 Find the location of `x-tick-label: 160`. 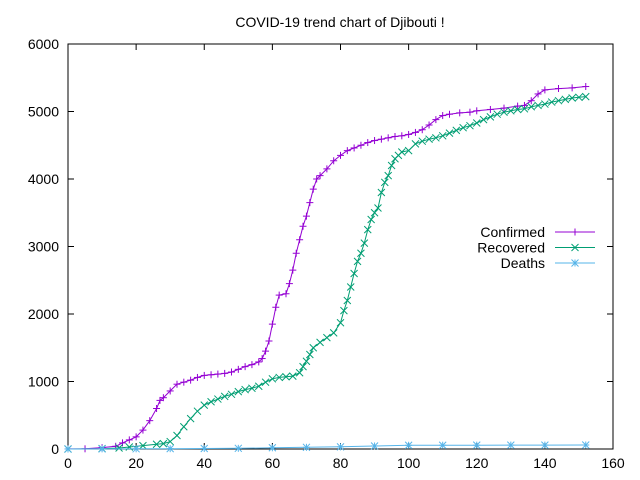

x-tick-label: 160 is located at coordinates (613, 463).